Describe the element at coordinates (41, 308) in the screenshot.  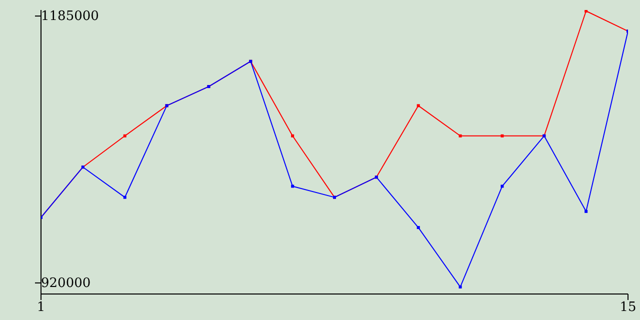
I see `x-tick-label: 1` at that location.